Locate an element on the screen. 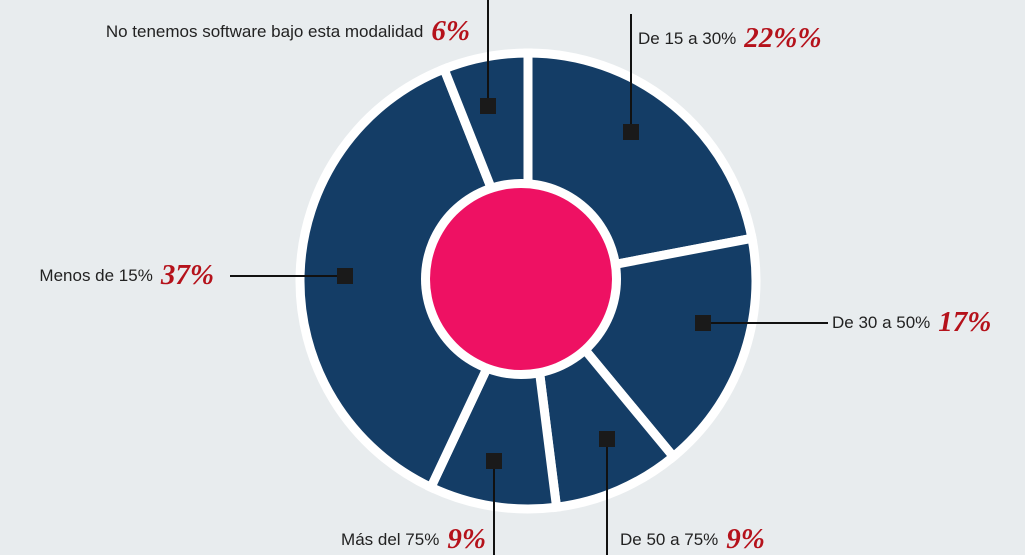  category-name: De 30 a 50% is located at coordinates (881, 322).